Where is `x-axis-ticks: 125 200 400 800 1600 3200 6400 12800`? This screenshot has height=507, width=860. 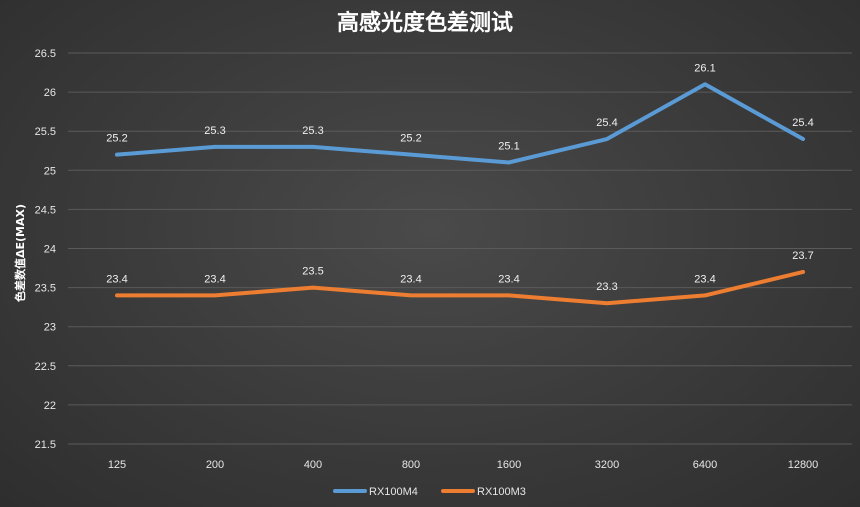 x-axis-ticks: 125 200 400 800 1600 3200 6400 12800 is located at coordinates (463, 465).